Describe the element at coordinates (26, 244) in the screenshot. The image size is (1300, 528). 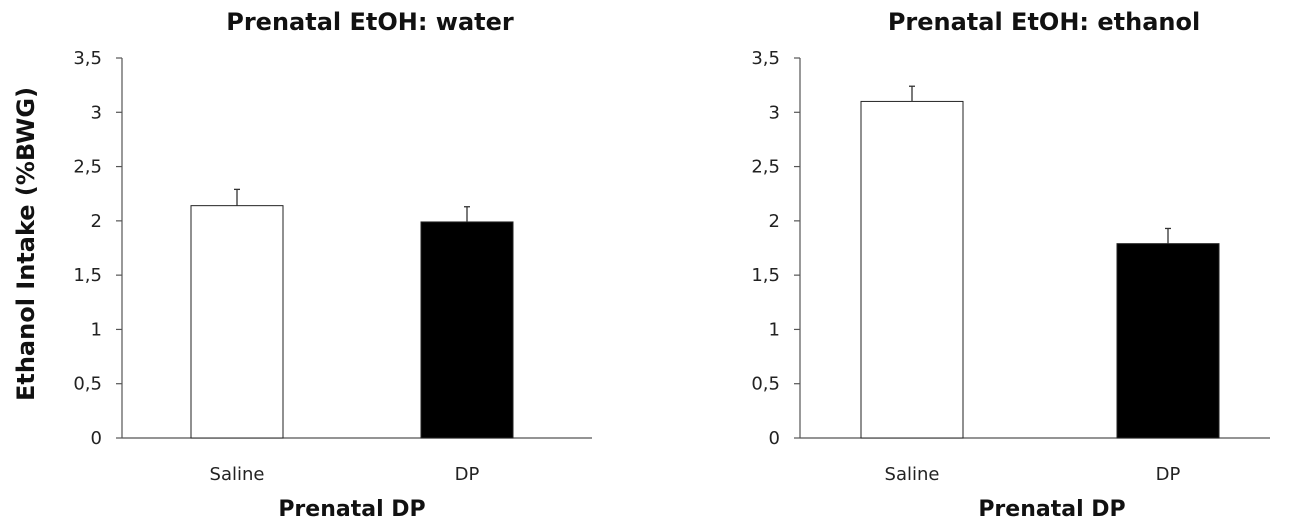
I see `y-axis-label: Ethanol Intake (%BWG)` at that location.